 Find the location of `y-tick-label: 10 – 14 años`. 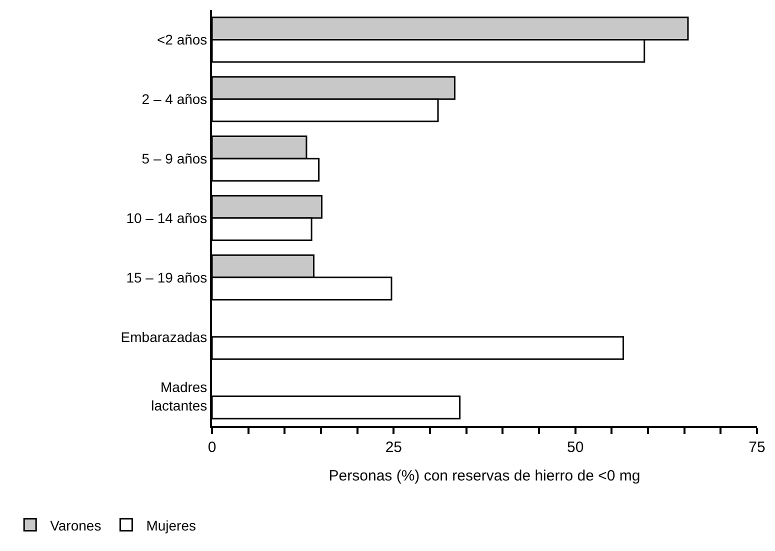

y-tick-label: 10 – 14 años is located at coordinates (167, 218).